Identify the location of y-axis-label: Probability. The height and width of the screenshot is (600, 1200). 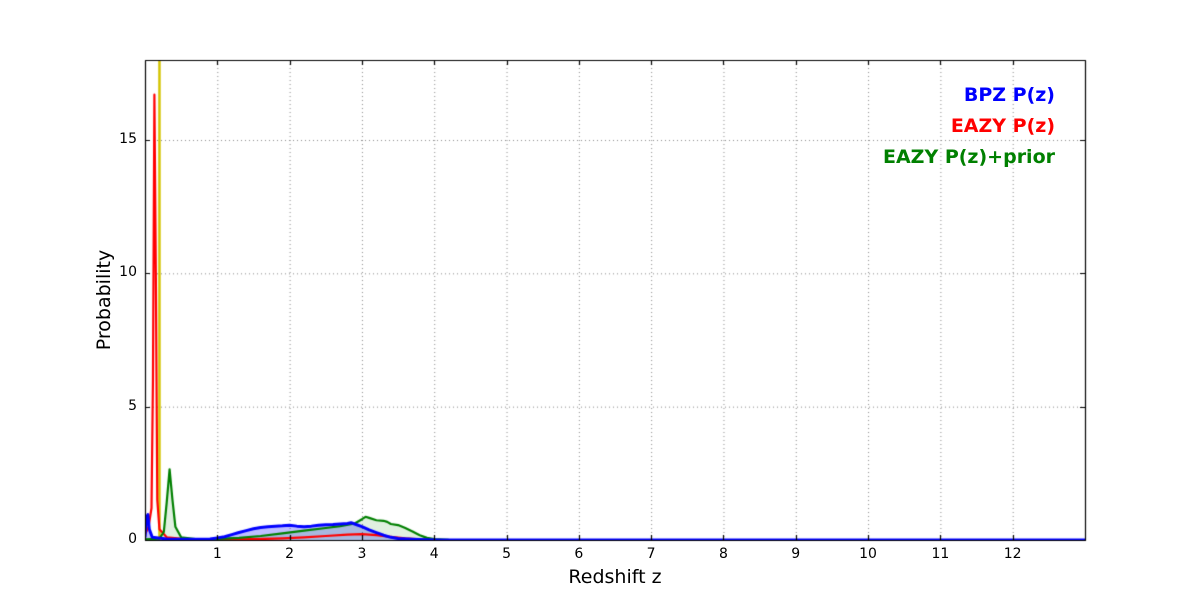
(104, 300).